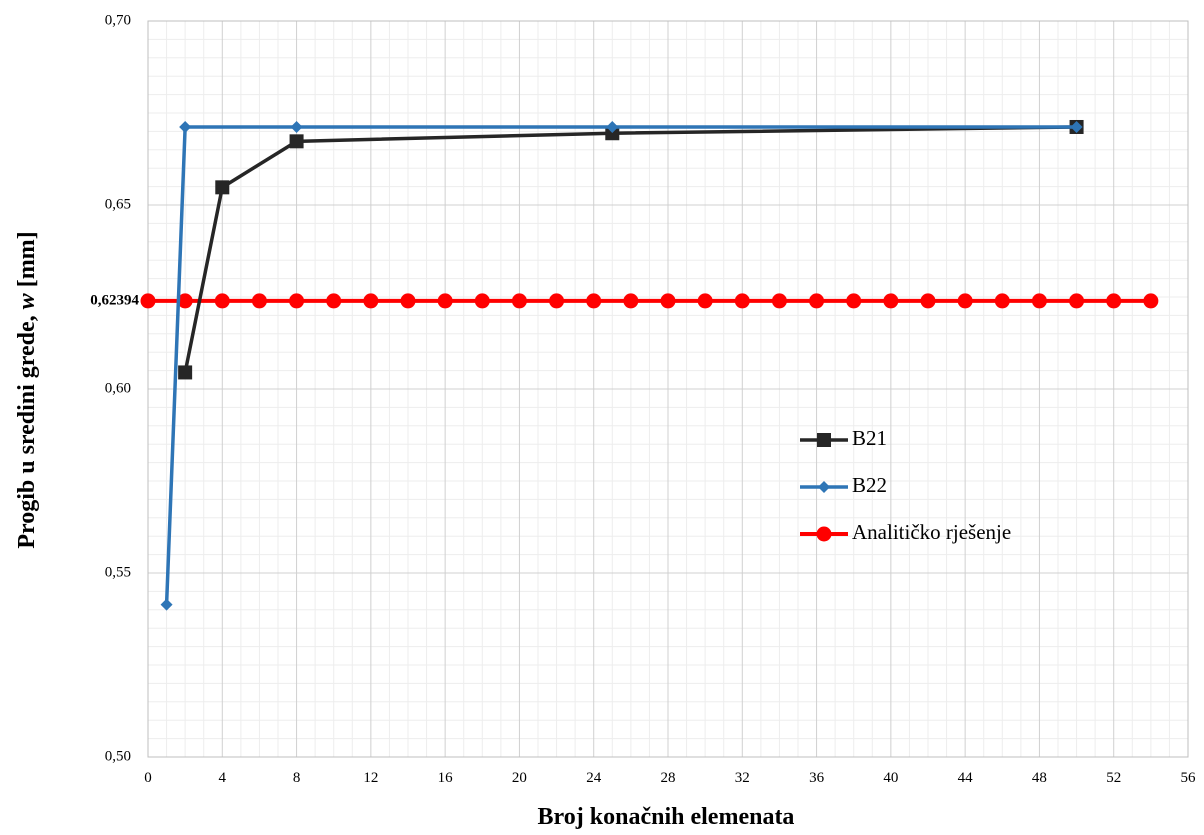 The width and height of the screenshot is (1204, 835). What do you see at coordinates (223, 778) in the screenshot?
I see `x-tick-label: 4` at bounding box center [223, 778].